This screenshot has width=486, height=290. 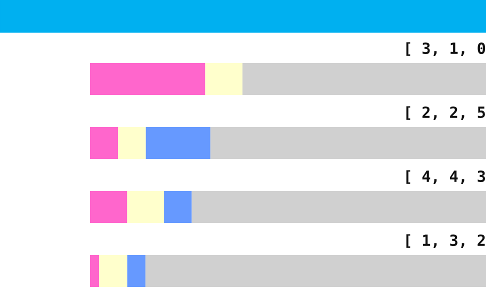 What do you see at coordinates (446, 177) in the screenshot?
I see `annotation: [ 4, 4, 3` at bounding box center [446, 177].